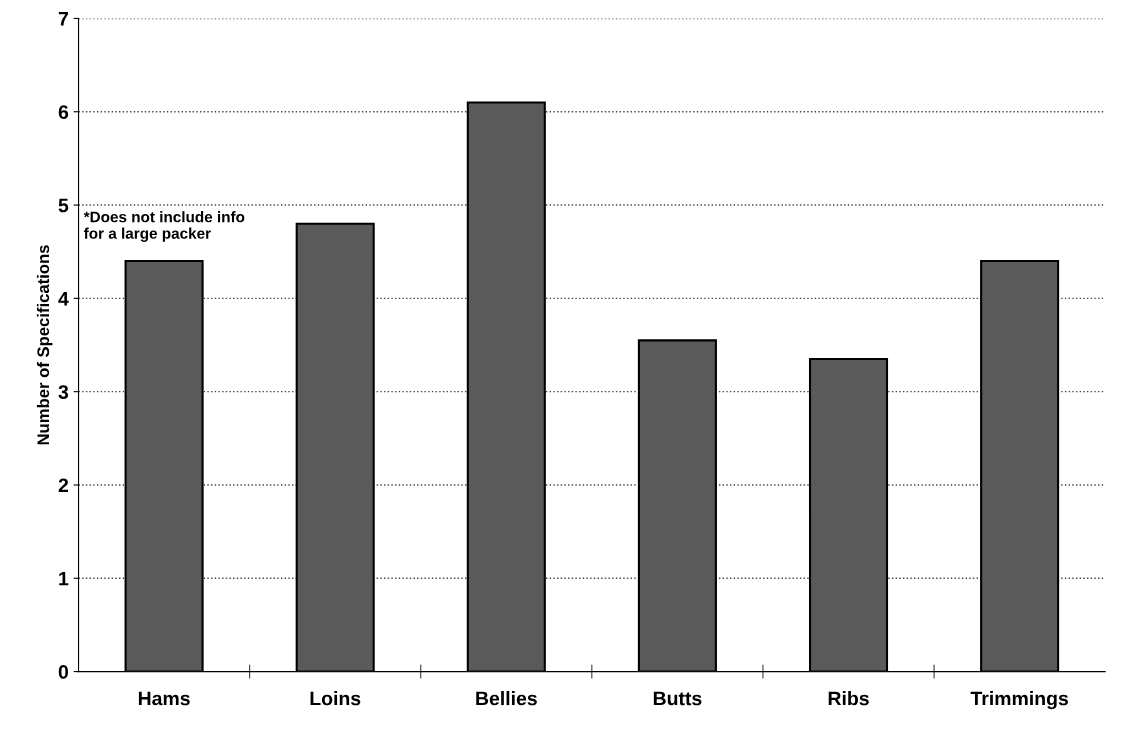  What do you see at coordinates (63, 485) in the screenshot?
I see `y-tick-label: 2` at bounding box center [63, 485].